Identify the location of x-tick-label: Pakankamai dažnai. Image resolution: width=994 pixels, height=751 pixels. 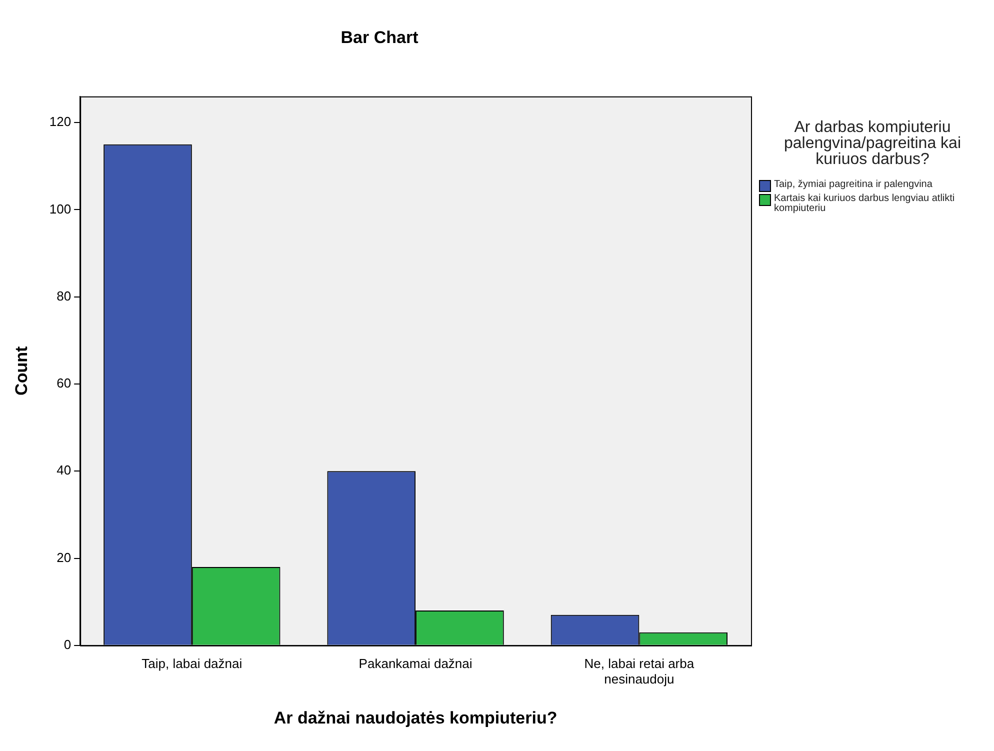
(415, 663).